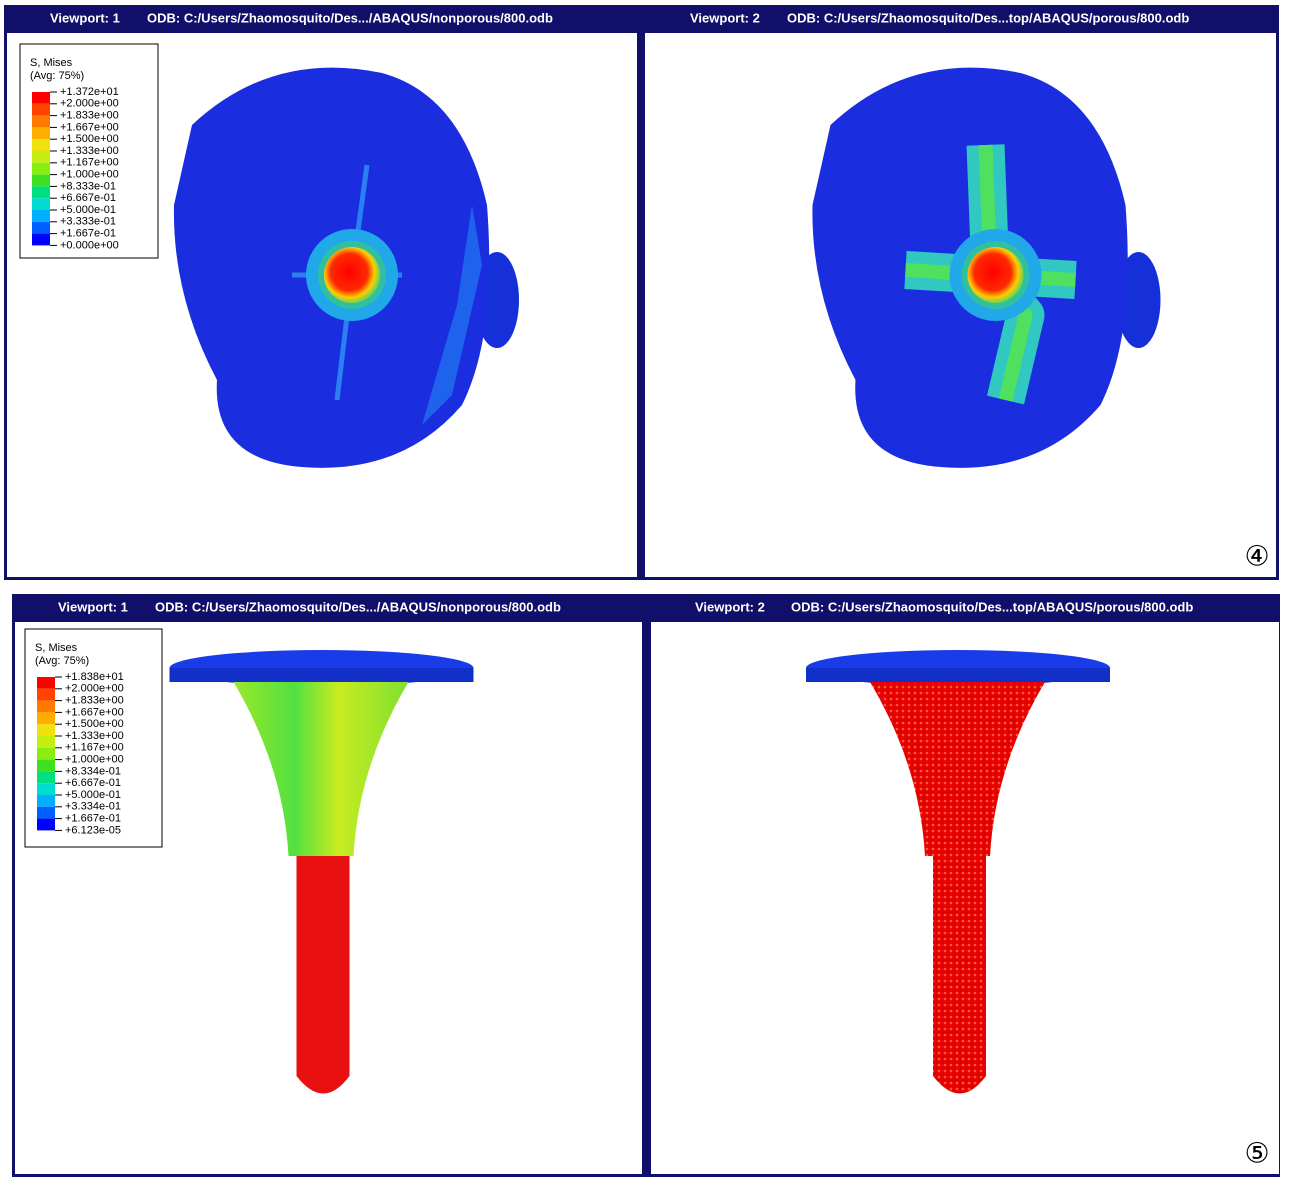 The height and width of the screenshot is (1187, 1289). I want to click on legend-entry: +8.334e-01, so click(93, 771).